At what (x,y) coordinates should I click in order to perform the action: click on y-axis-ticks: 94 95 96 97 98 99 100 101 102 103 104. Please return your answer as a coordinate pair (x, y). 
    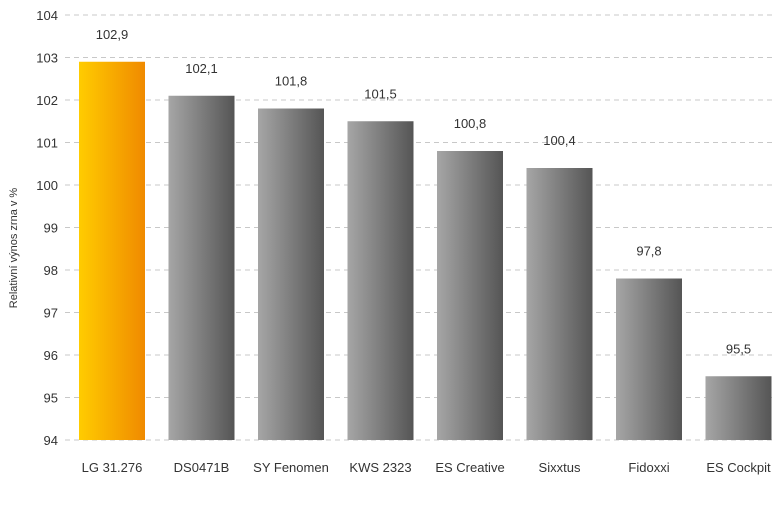
    Looking at the image, I should click on (47, 228).